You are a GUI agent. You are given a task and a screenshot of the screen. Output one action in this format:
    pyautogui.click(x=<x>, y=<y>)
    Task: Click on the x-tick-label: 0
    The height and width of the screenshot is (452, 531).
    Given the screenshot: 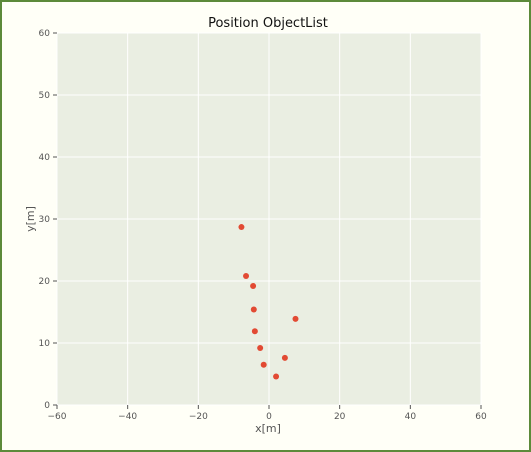 What is the action you would take?
    pyautogui.click(x=269, y=417)
    